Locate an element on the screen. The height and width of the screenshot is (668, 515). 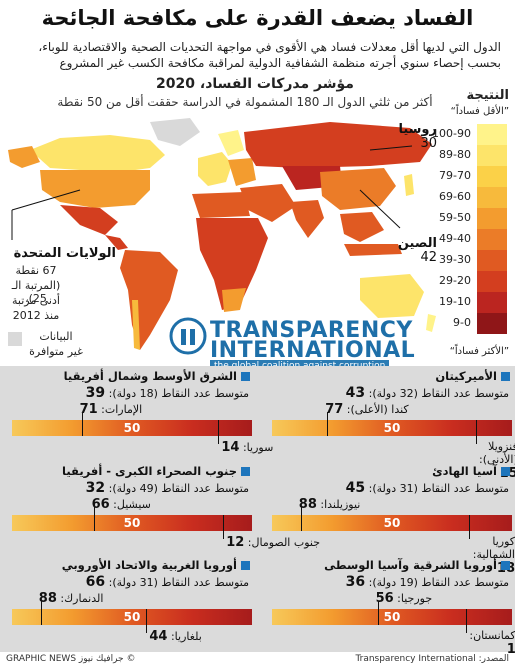
region-average: متوسط عدد النقاط (49 دولة): 32 is located at coordinates (128, 488).